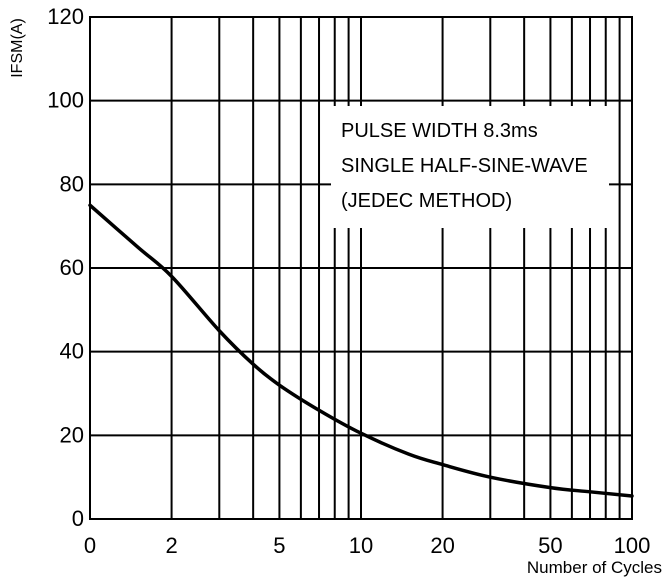  What do you see at coordinates (464, 166) in the screenshot?
I see `annotation-line-2: SINGLE HALF-SINE-WAVE` at bounding box center [464, 166].